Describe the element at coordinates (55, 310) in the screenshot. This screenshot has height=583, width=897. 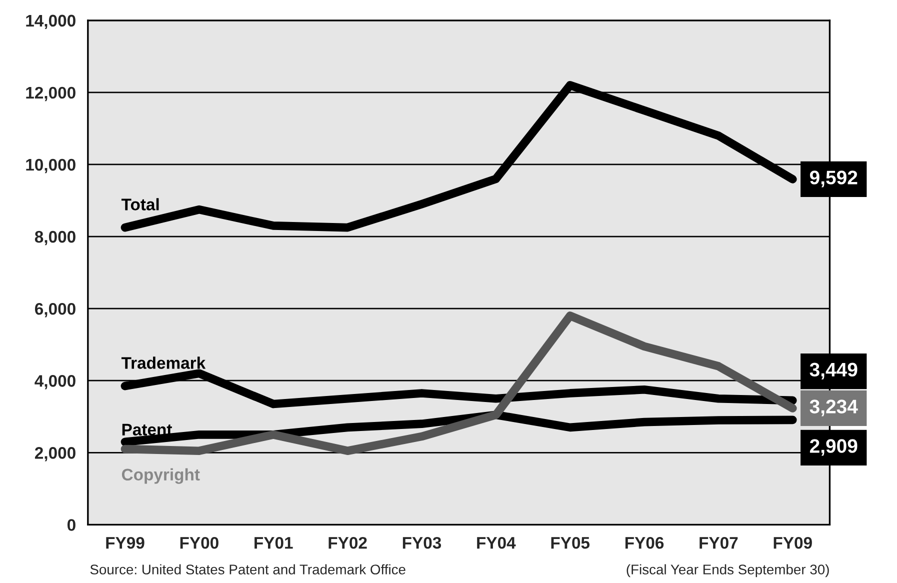
I see `y-tick-label: 6,000` at that location.